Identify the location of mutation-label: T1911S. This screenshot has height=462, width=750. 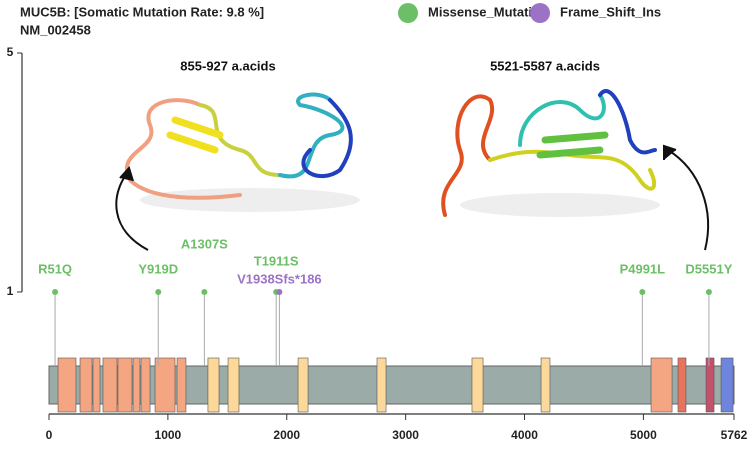
(276, 260).